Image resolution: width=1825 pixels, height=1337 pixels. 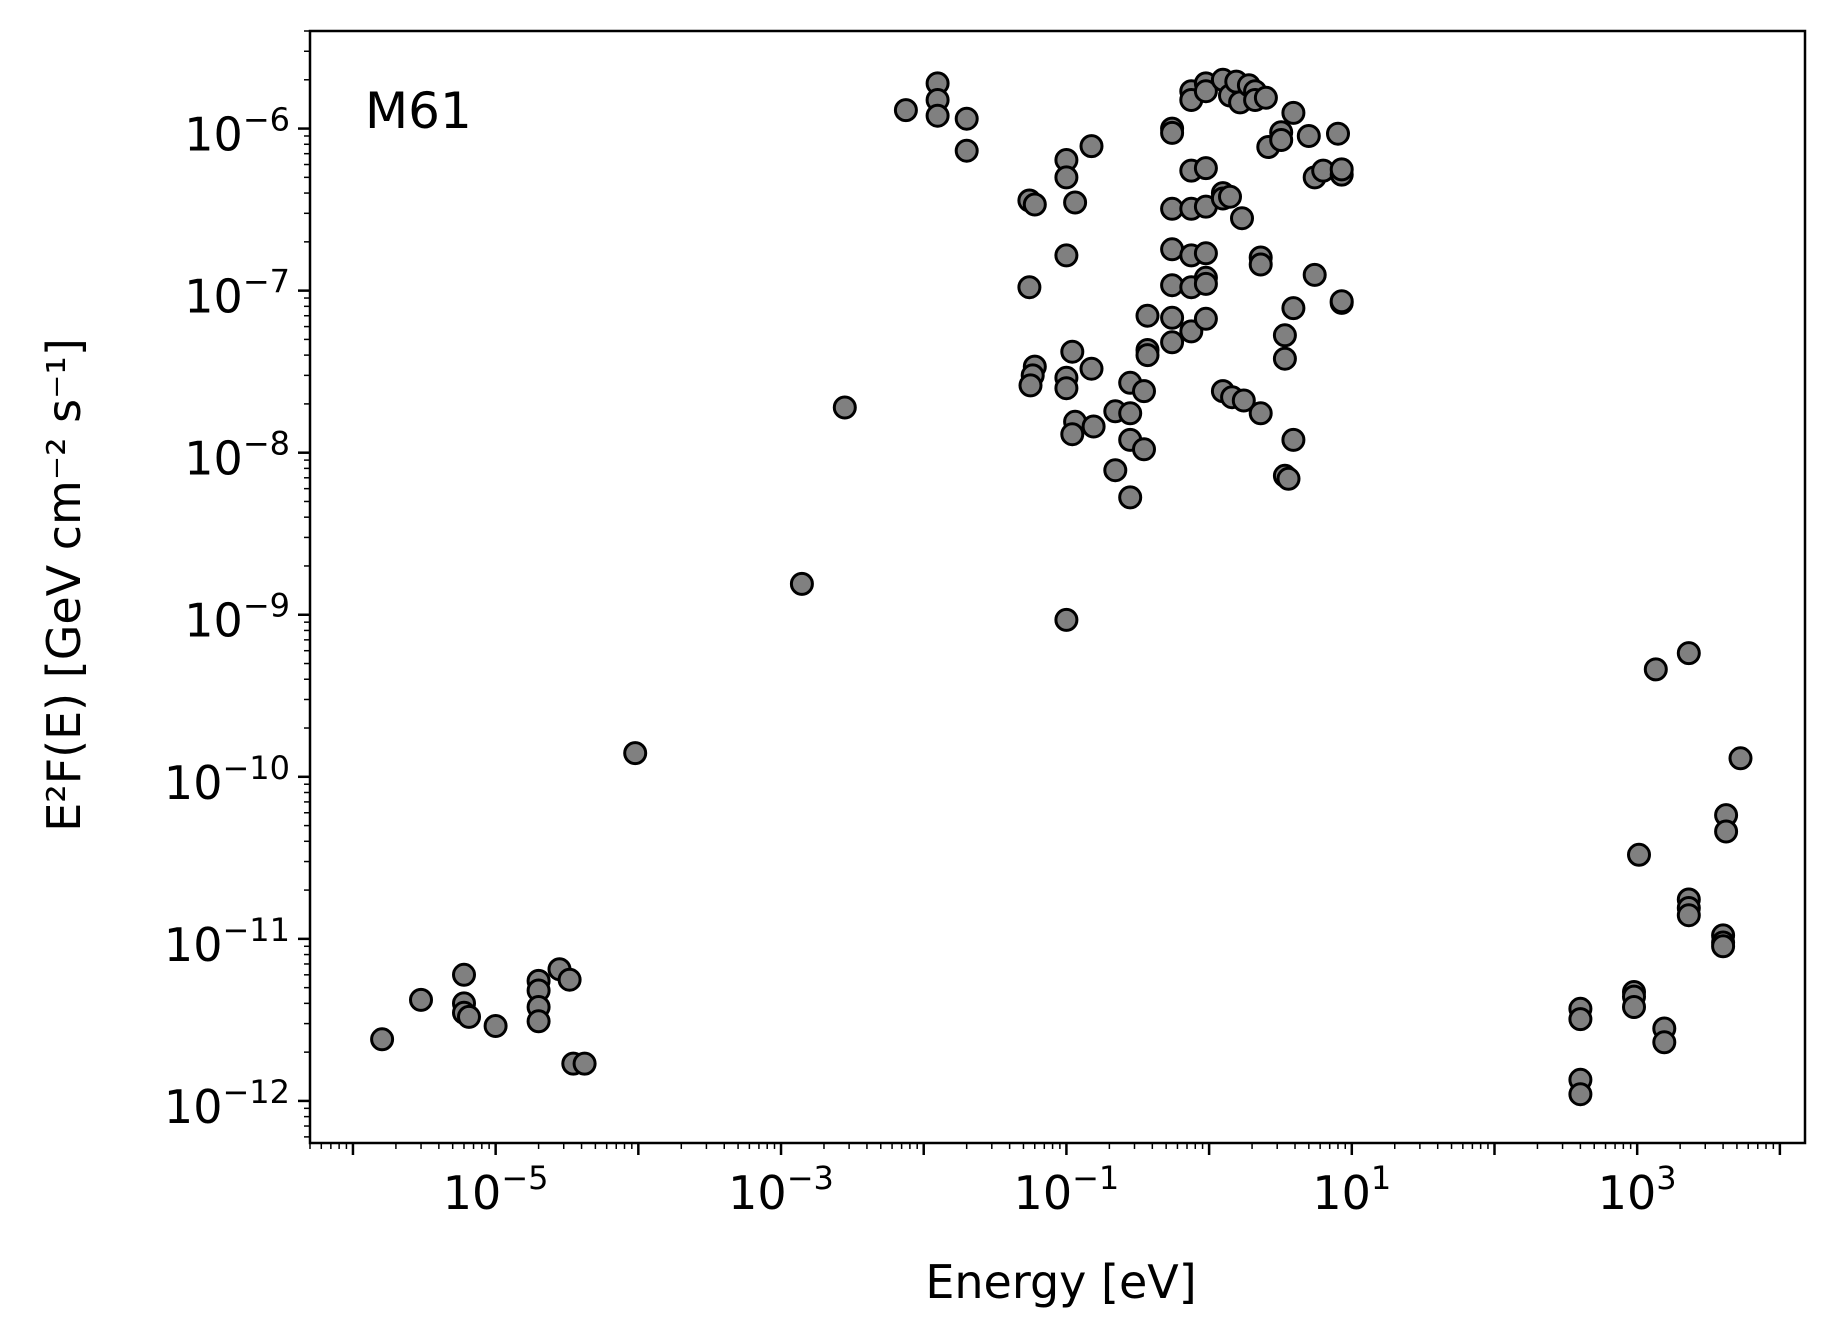 What do you see at coordinates (1351, 1189) in the screenshot?
I see `x-tick-label: 10¹` at bounding box center [1351, 1189].